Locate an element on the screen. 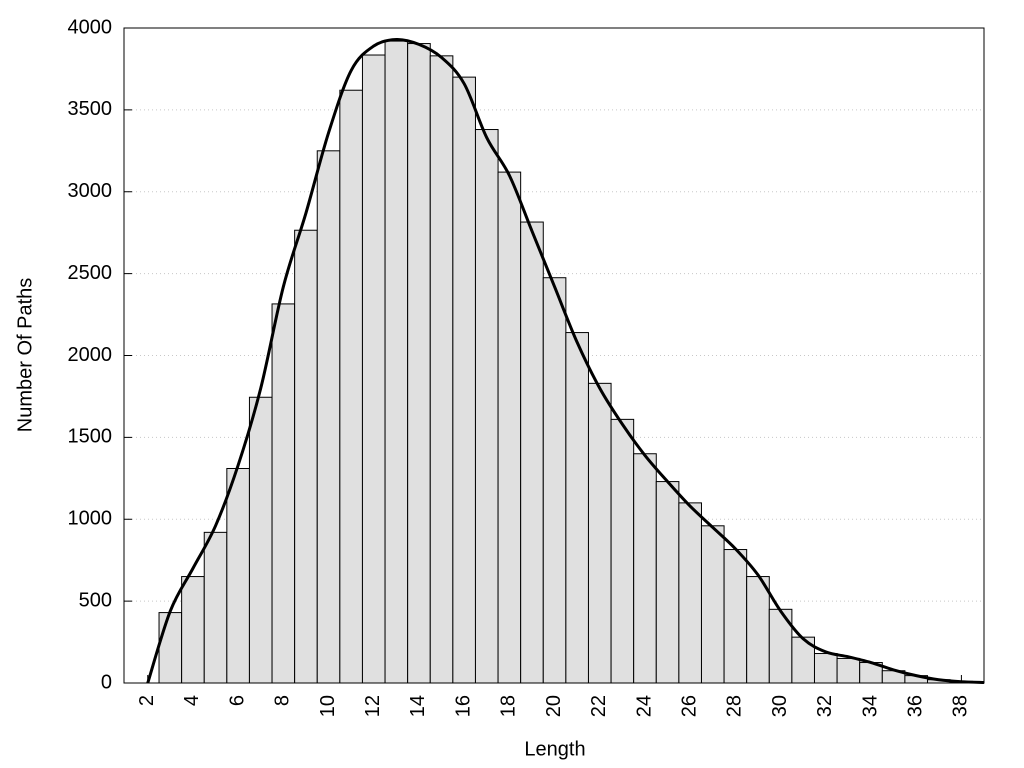 The image size is (1024, 768). x-tick-label: 34 is located at coordinates (870, 706).